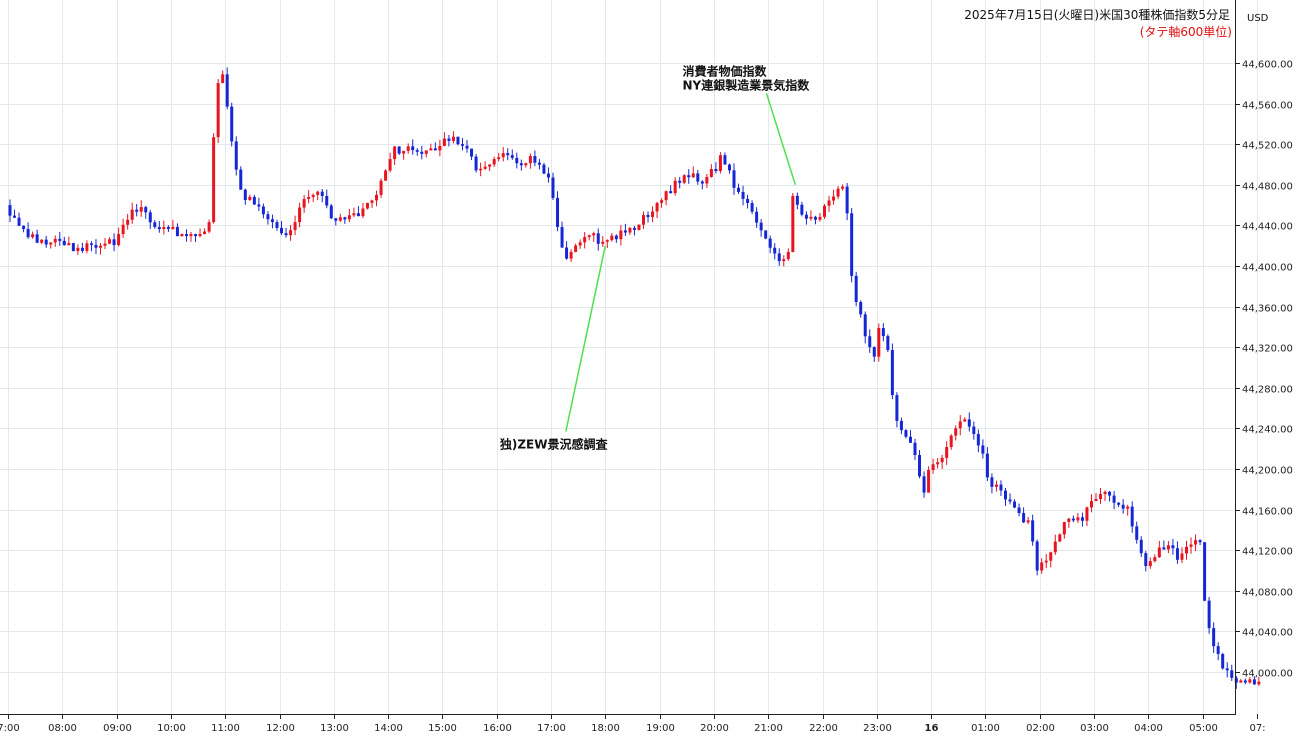  Describe the element at coordinates (823, 728) in the screenshot. I see `x-tick-label: 22:00` at that location.